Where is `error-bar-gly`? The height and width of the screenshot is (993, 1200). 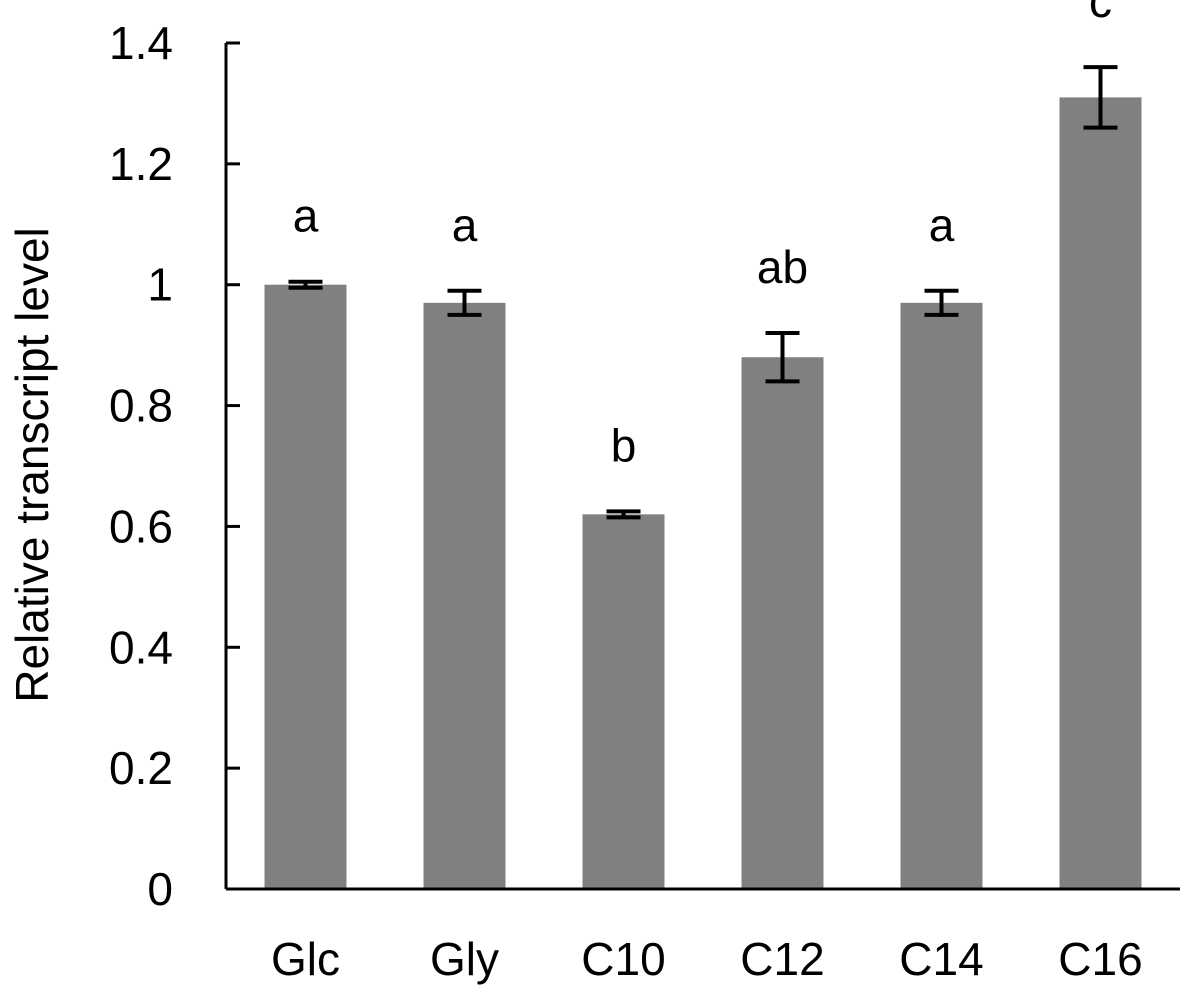
error-bar-gly is located at coordinates (464, 302).